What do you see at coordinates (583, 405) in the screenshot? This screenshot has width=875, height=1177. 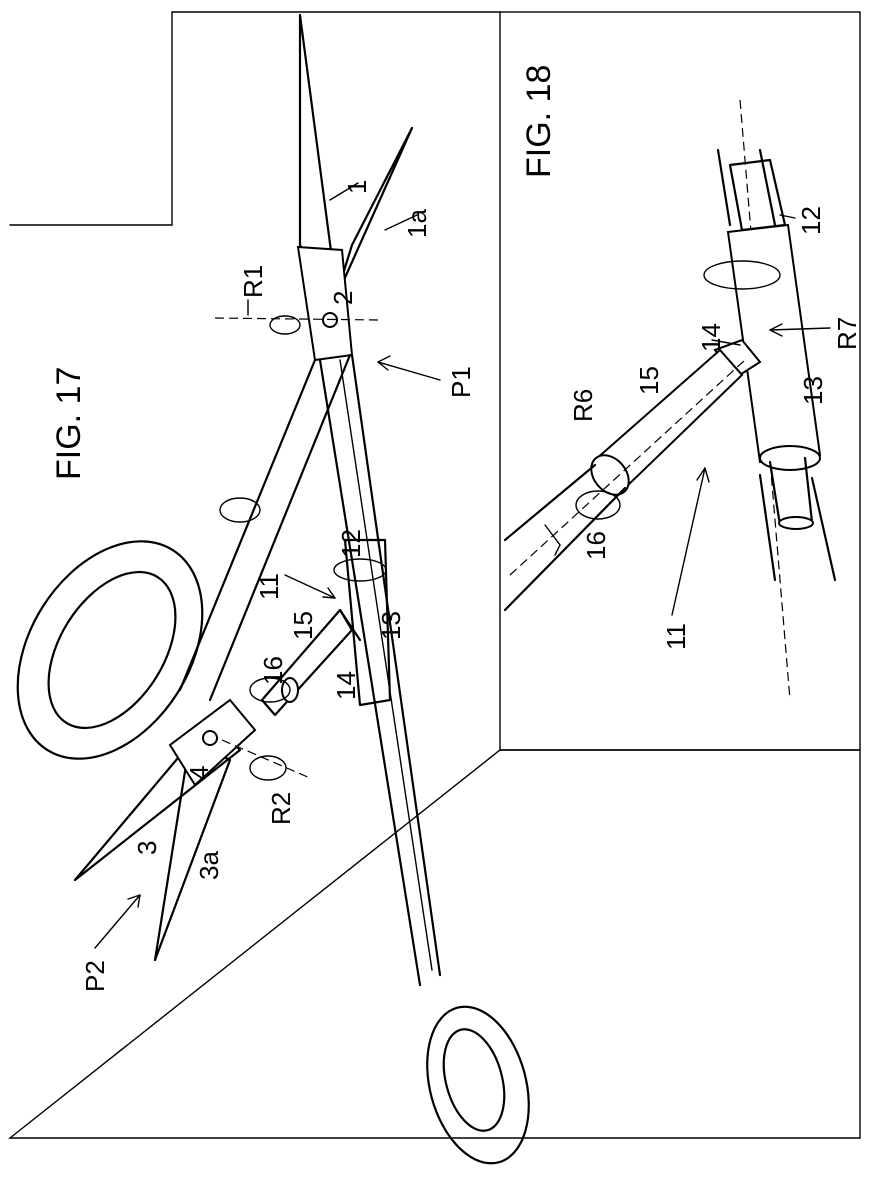 I see `fig18-label-r6: R6` at bounding box center [583, 405].